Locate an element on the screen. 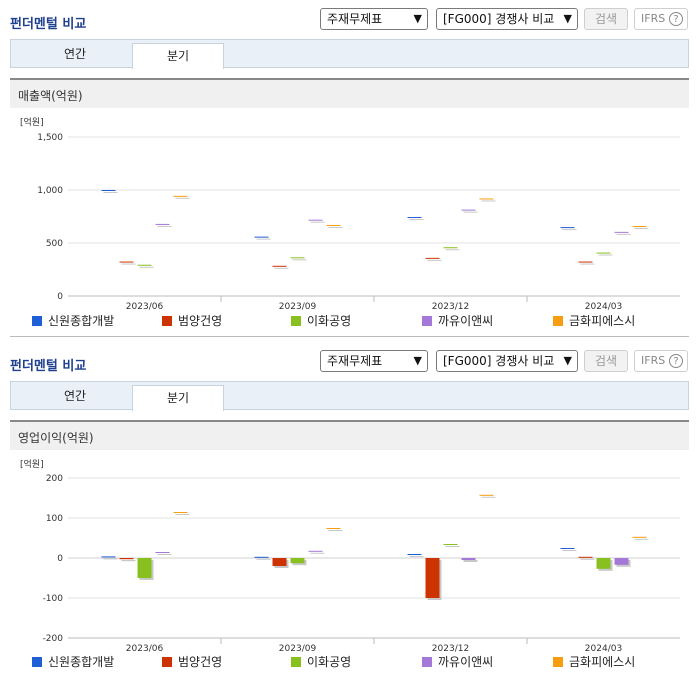  legend-label: 범양건영 is located at coordinates (200, 321).